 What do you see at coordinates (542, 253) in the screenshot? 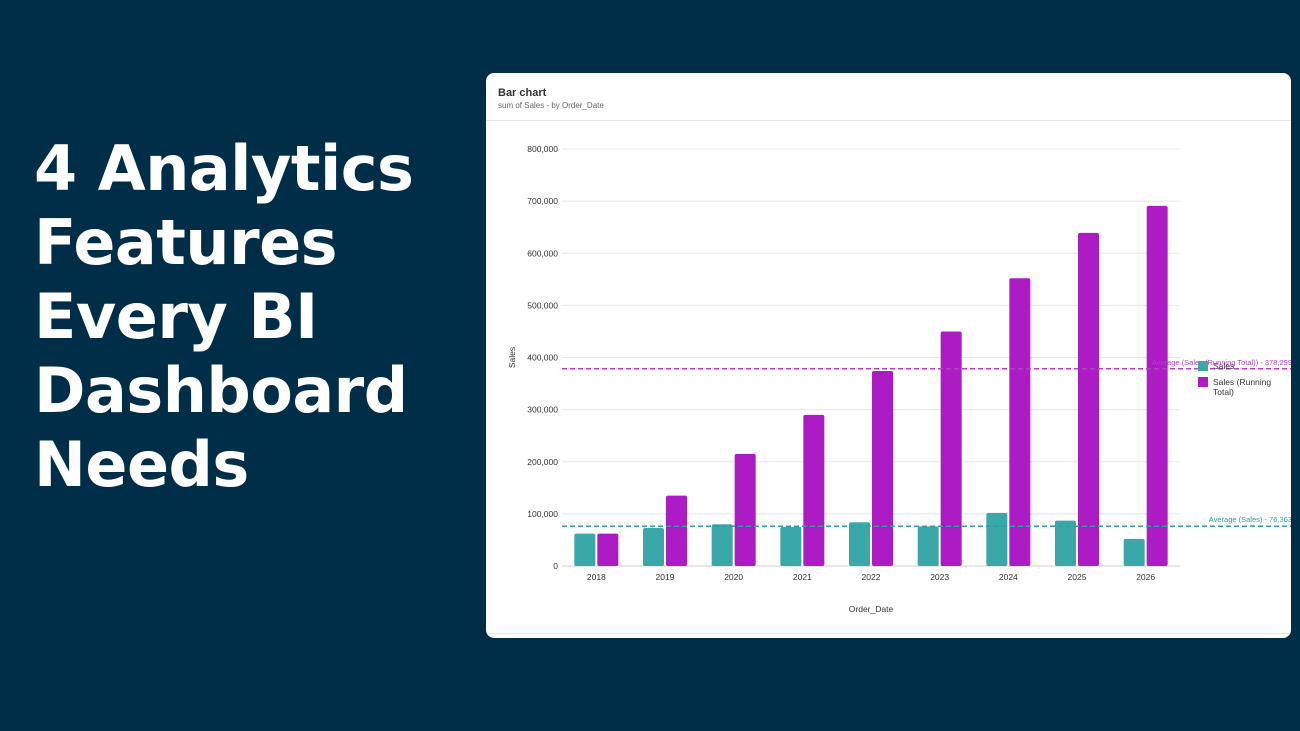
I see `y-tick-label: 600,000` at bounding box center [542, 253].